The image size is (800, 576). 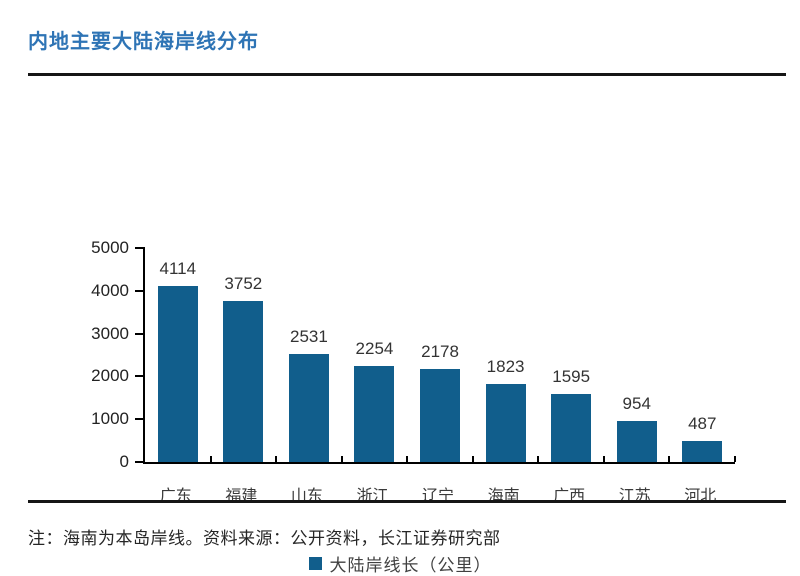 I want to click on bar-value-label: 3752, so click(x=243, y=283).